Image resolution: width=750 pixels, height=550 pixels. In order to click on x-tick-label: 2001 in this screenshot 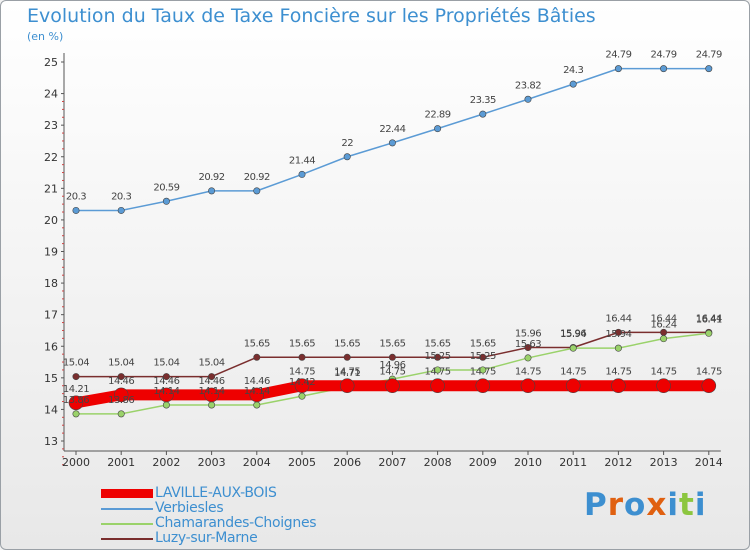, I will do `click(121, 462)`.